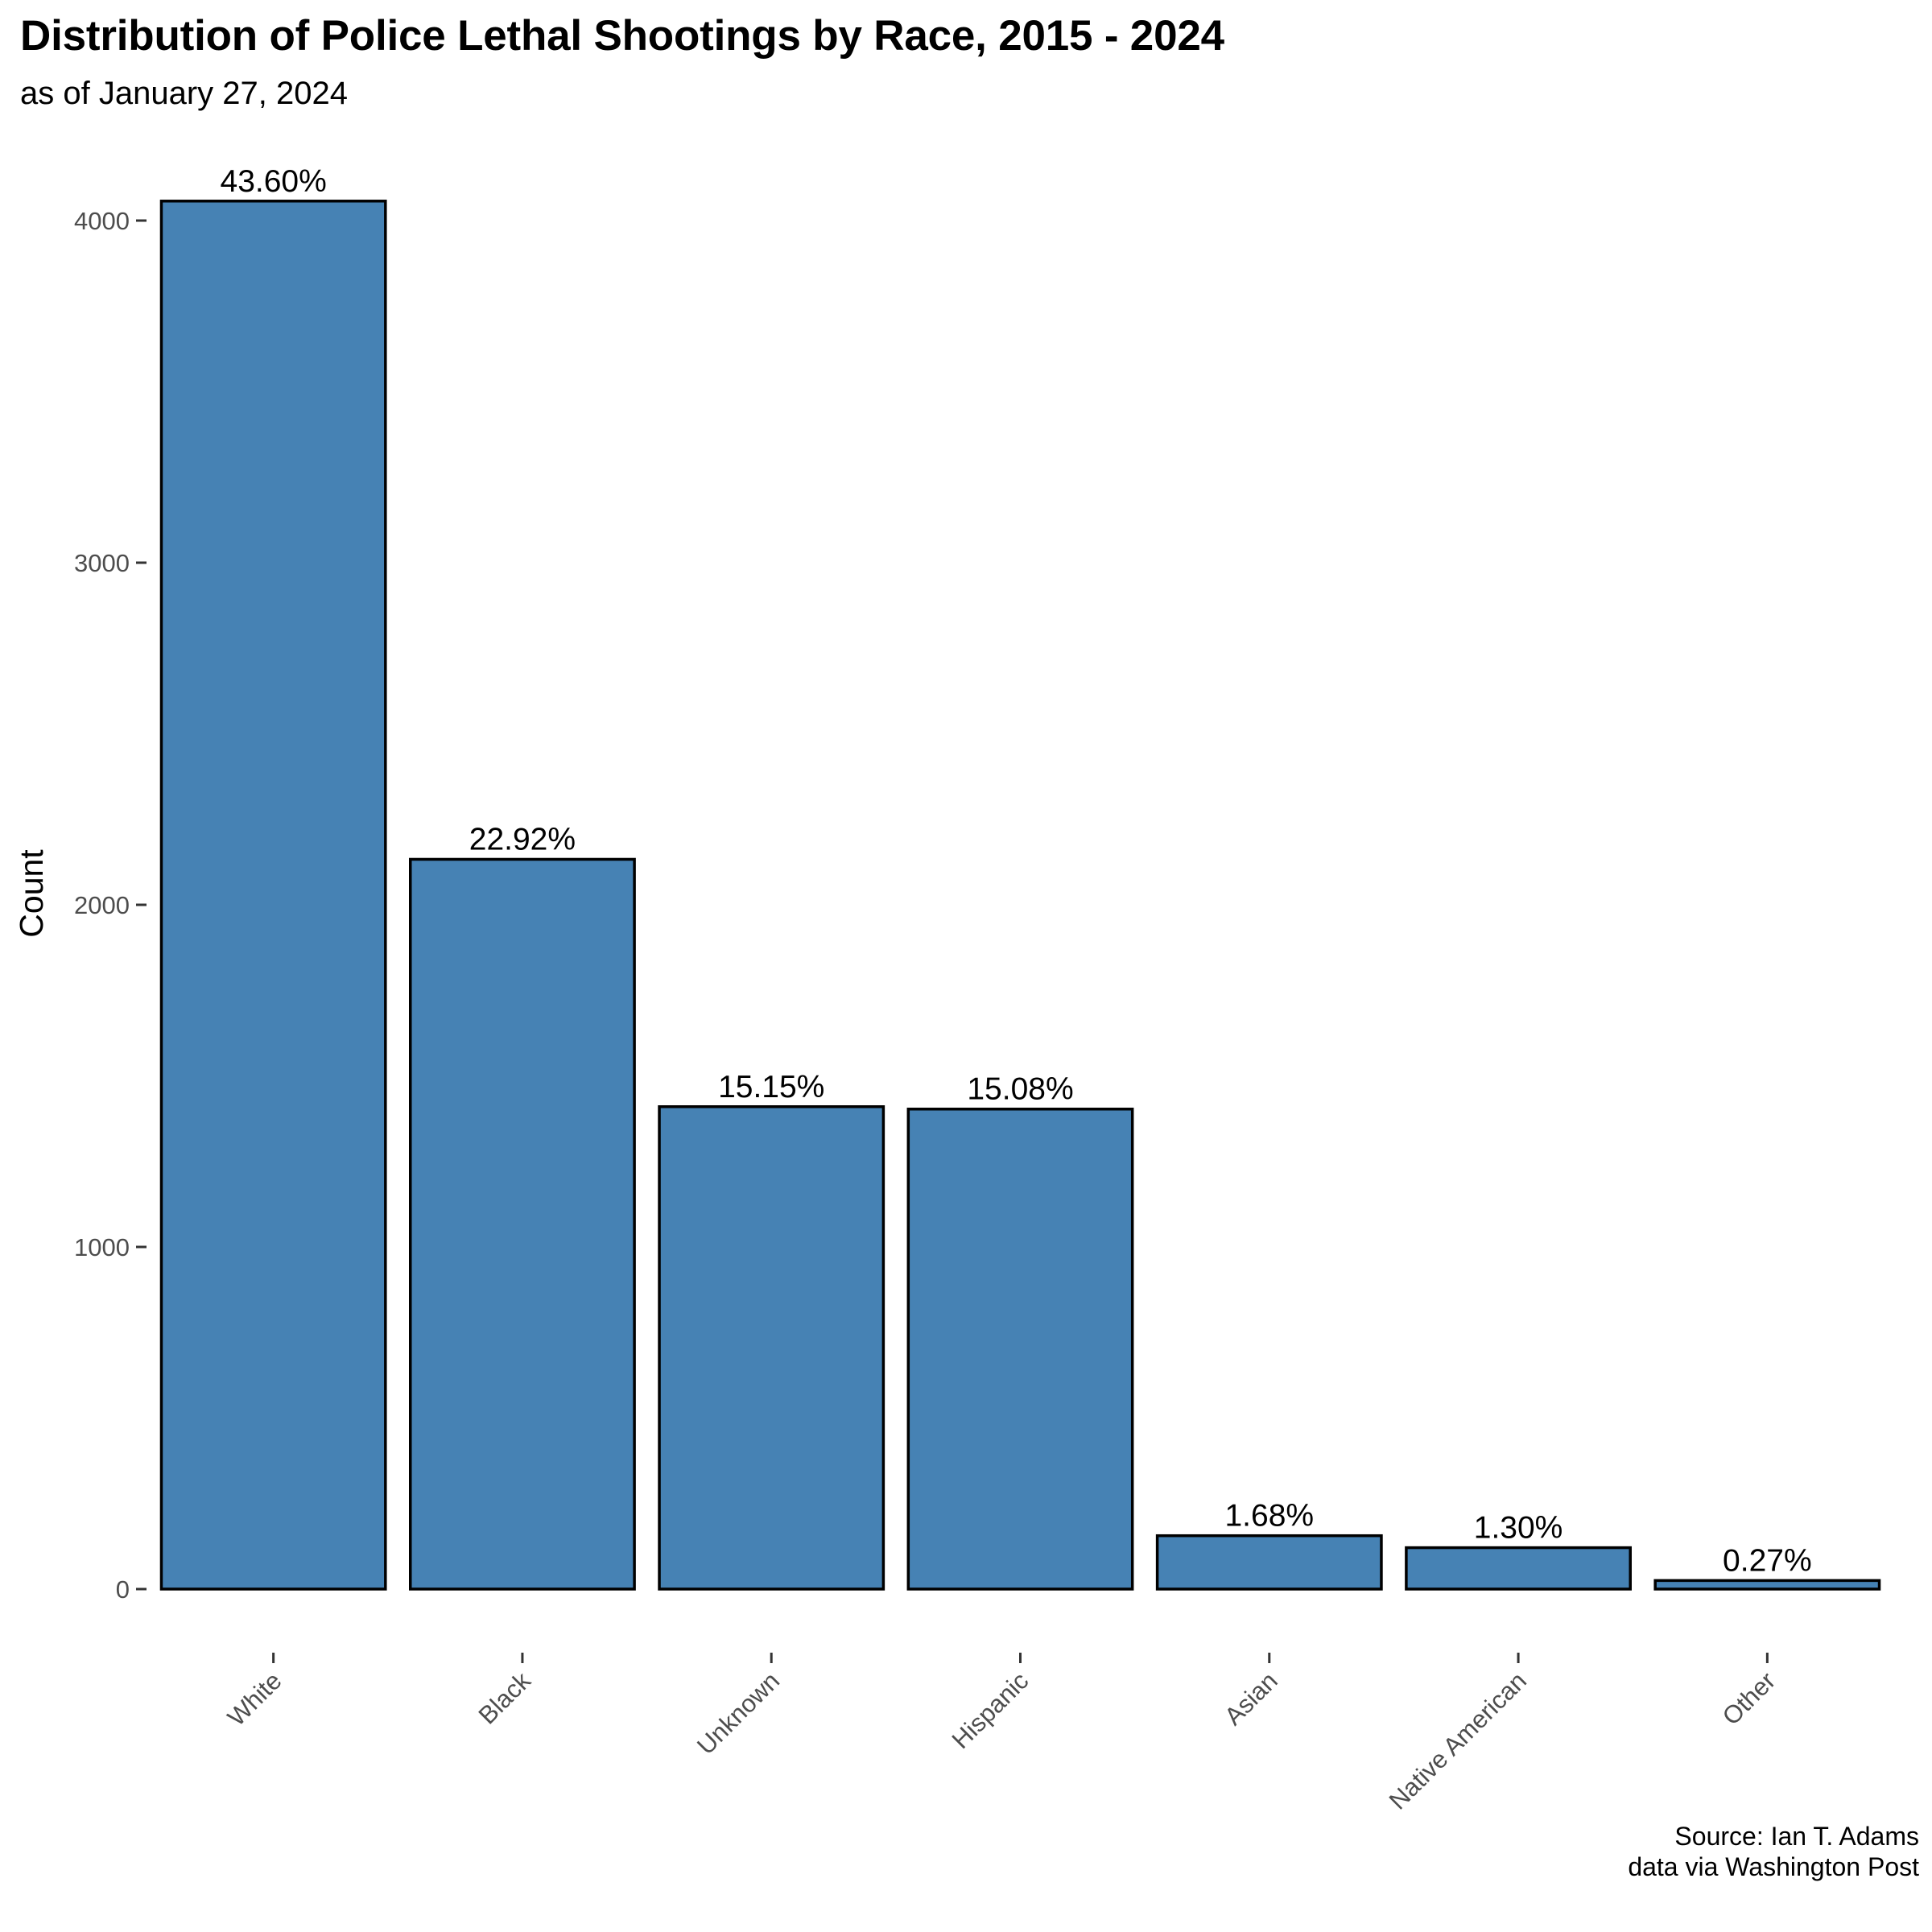 Image resolution: width=1932 pixels, height=1932 pixels. What do you see at coordinates (102, 563) in the screenshot?
I see `y-tick-label: 3000` at bounding box center [102, 563].